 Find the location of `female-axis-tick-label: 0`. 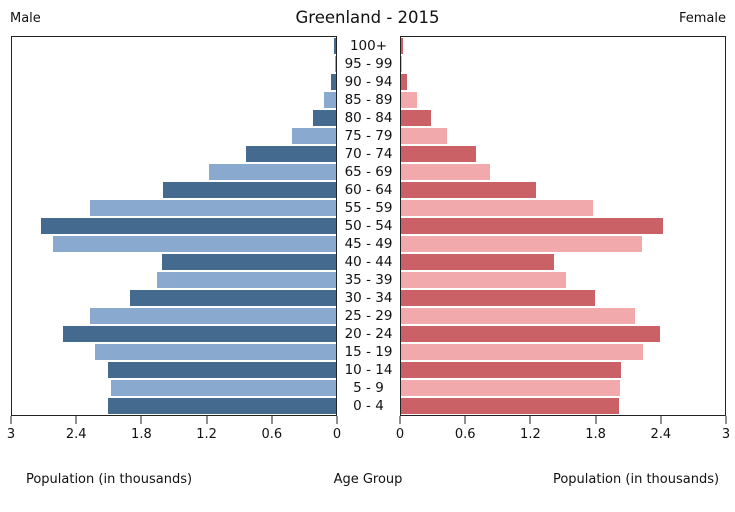

female-axis-tick-label: 0 is located at coordinates (400, 434).